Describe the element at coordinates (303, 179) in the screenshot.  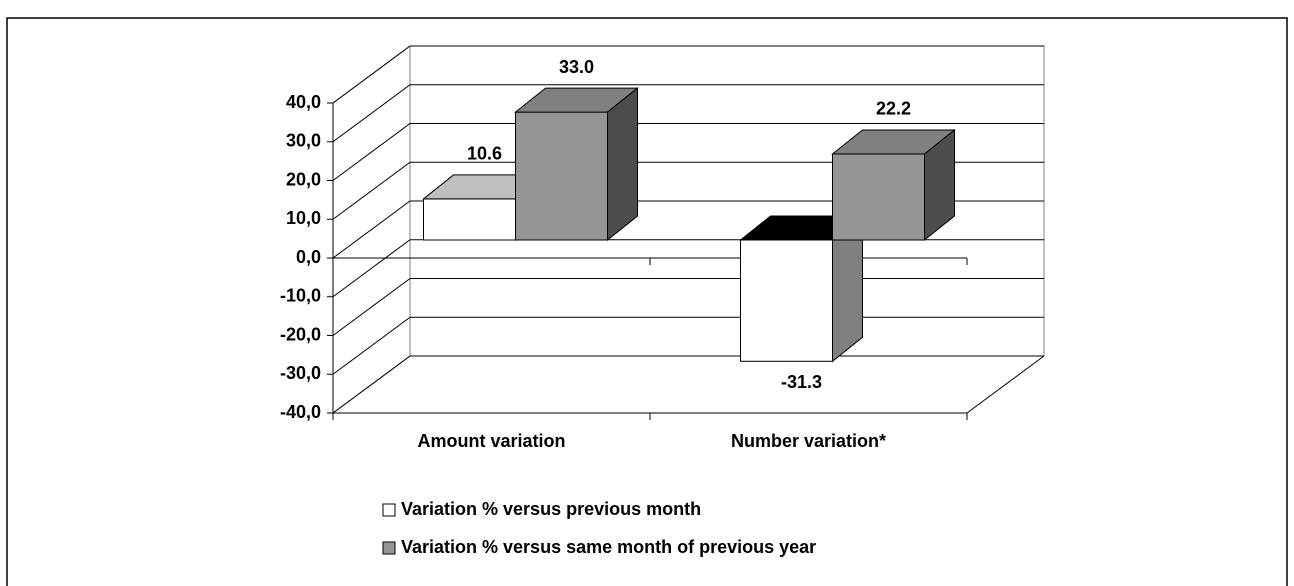
I see `y-tick-label: 20,0` at that location.